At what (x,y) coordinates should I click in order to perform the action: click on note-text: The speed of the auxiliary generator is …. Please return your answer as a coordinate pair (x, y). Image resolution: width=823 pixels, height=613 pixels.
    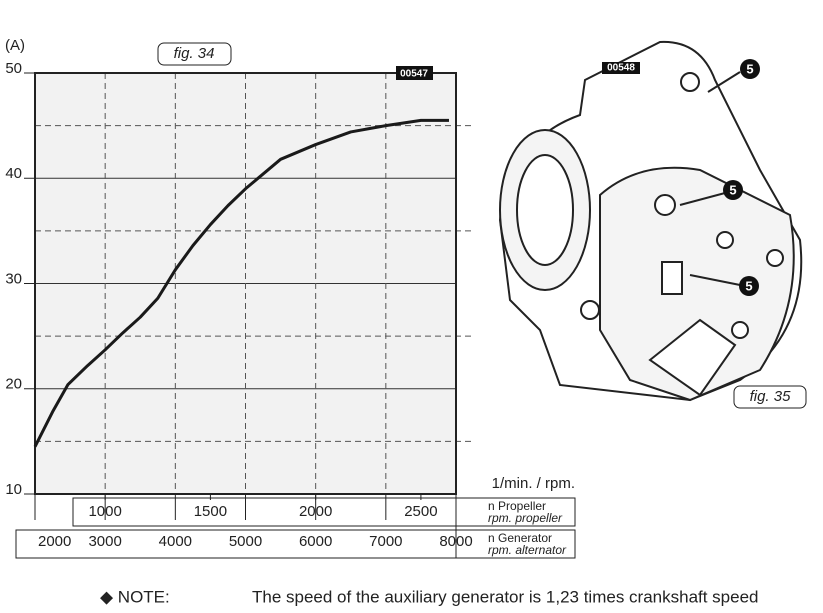
    Looking at the image, I should click on (505, 596).